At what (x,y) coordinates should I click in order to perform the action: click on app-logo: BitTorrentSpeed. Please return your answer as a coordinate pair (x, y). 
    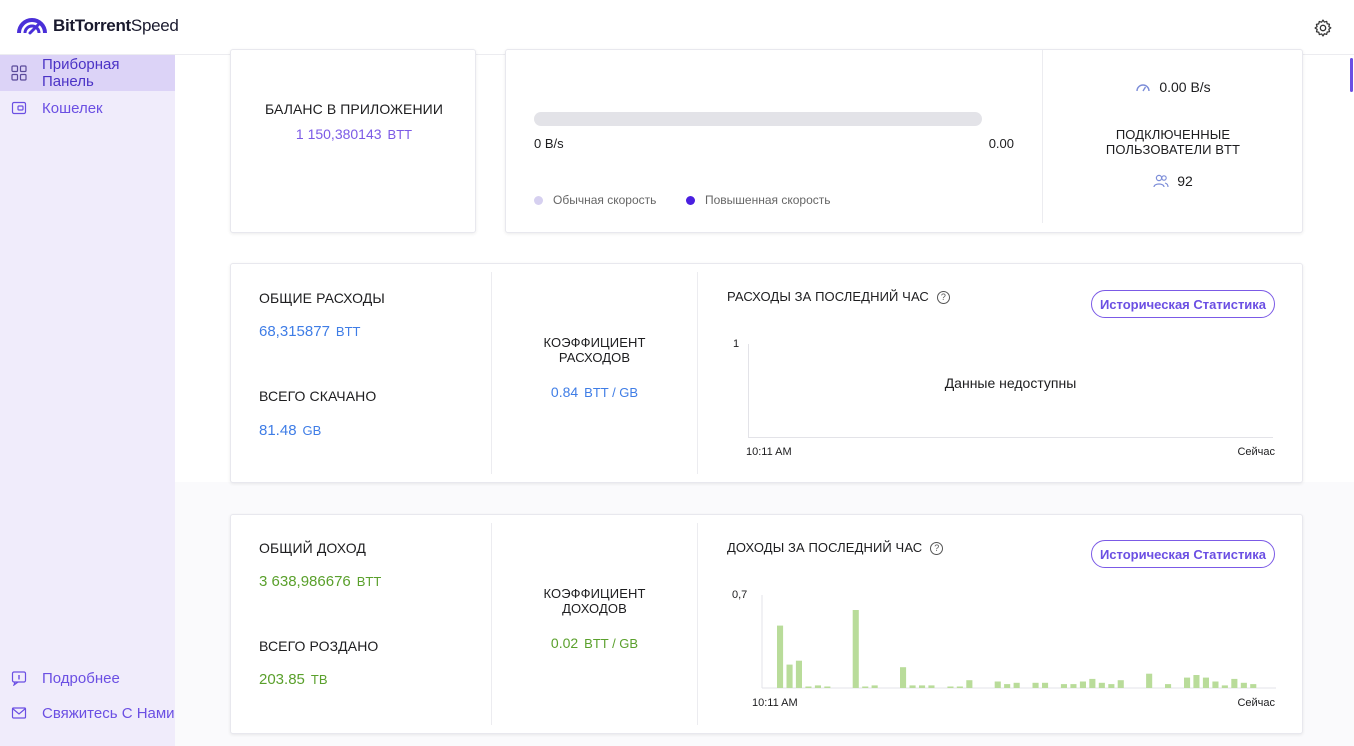
    Looking at the image, I should click on (98, 26).